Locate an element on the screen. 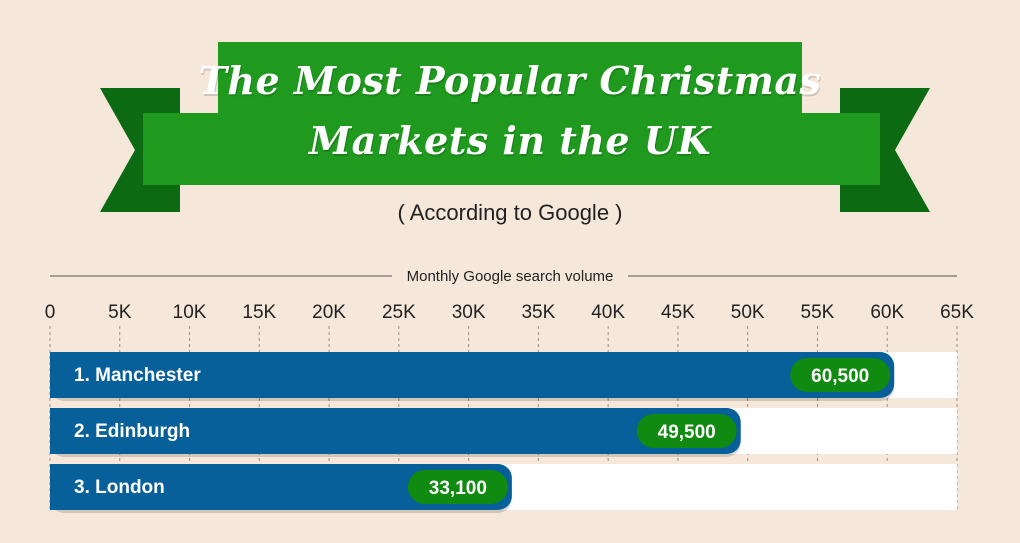 This screenshot has height=543, width=1020. value-label: 33,100 is located at coordinates (458, 488).